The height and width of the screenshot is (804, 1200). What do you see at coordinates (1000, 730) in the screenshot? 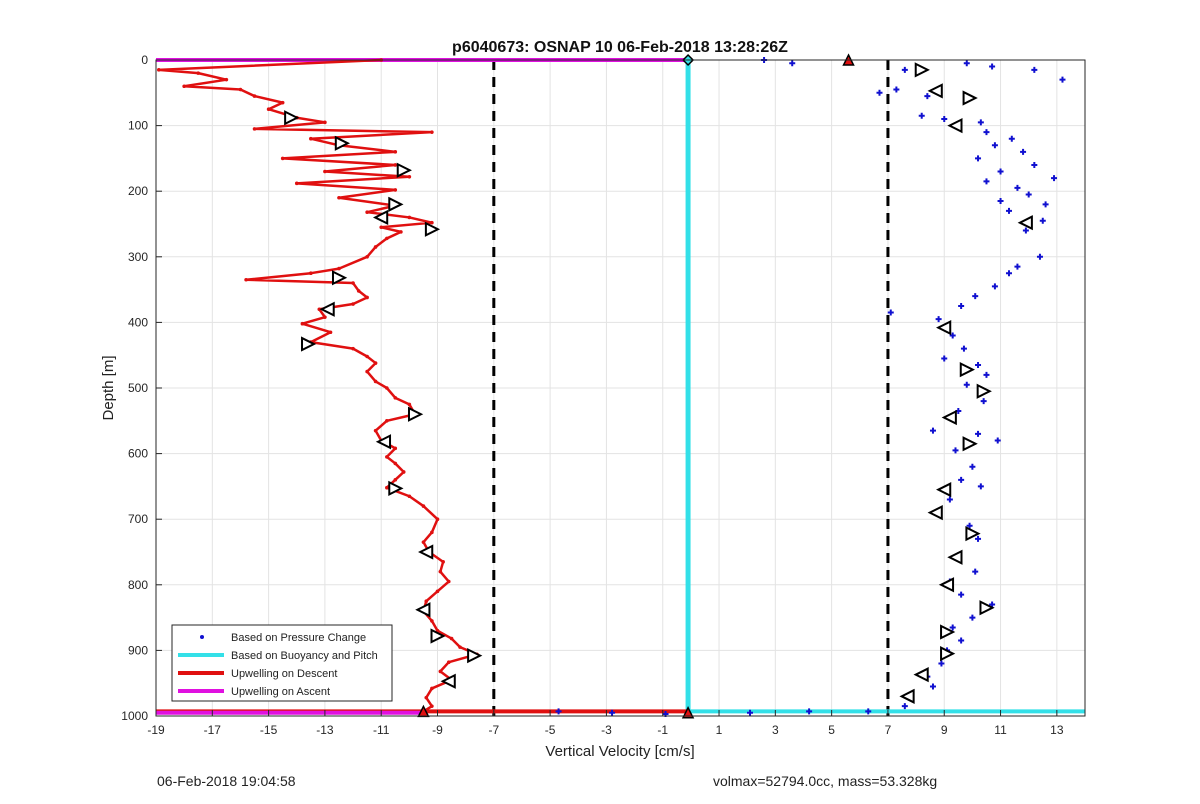
I see `x-tick-label: 11` at bounding box center [1000, 730].